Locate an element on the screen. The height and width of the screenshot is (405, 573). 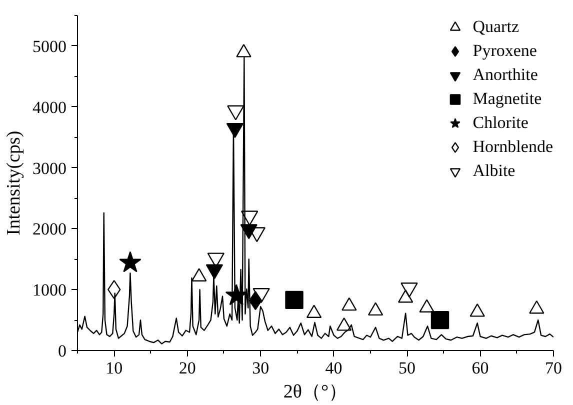
legend-label: Hornblende is located at coordinates (512, 147).